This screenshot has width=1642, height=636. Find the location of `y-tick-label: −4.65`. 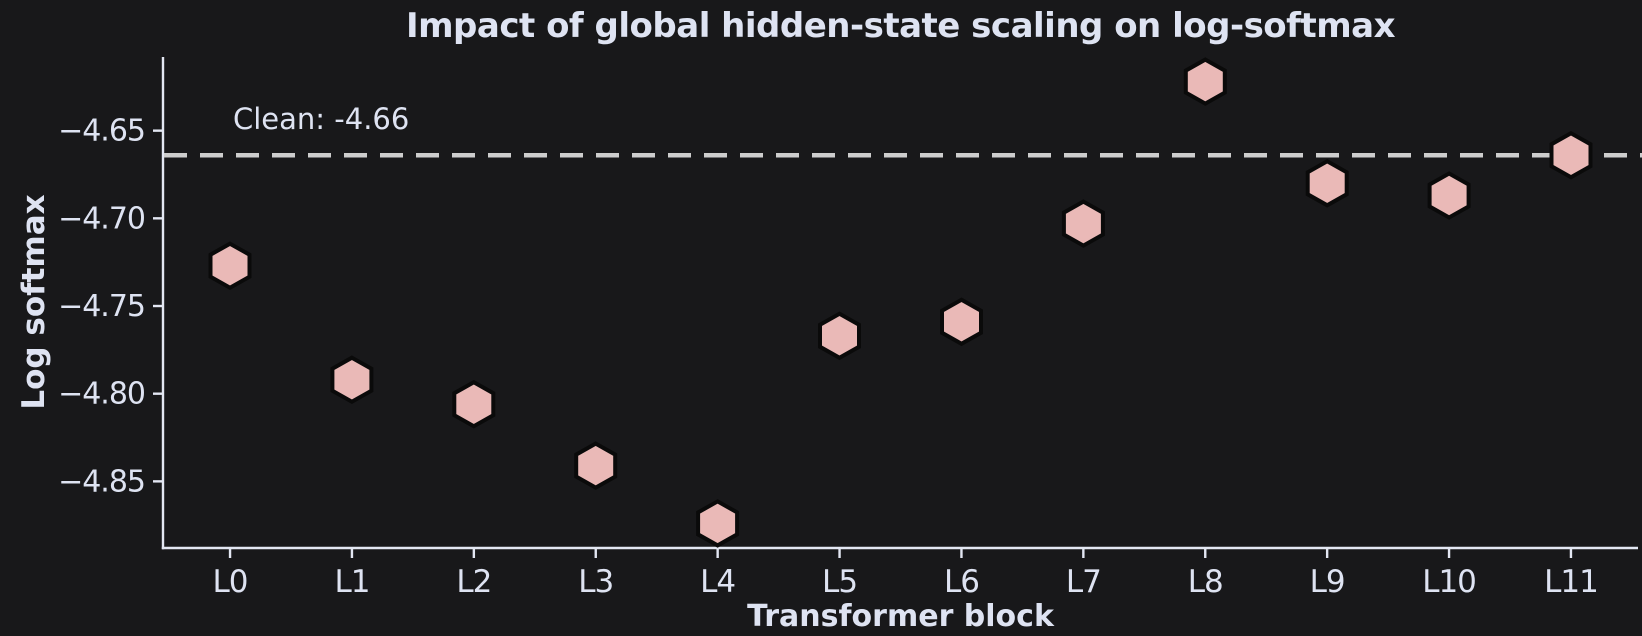

y-tick-label: −4.65 is located at coordinates (101, 131).